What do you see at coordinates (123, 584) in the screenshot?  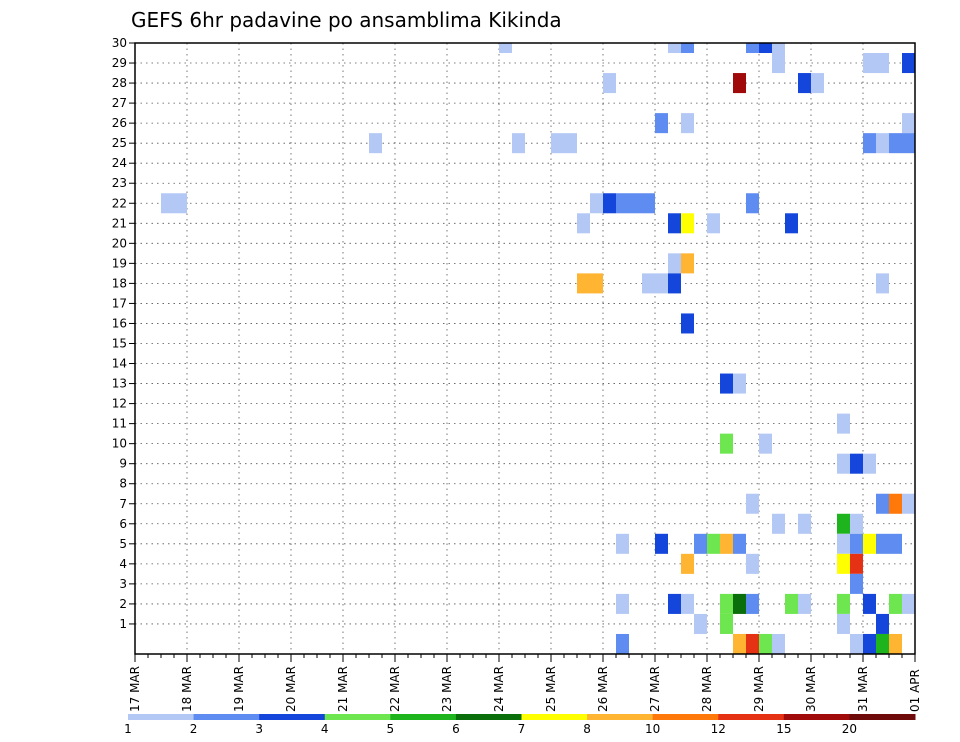 I see `y-tick-label: 3` at bounding box center [123, 584].